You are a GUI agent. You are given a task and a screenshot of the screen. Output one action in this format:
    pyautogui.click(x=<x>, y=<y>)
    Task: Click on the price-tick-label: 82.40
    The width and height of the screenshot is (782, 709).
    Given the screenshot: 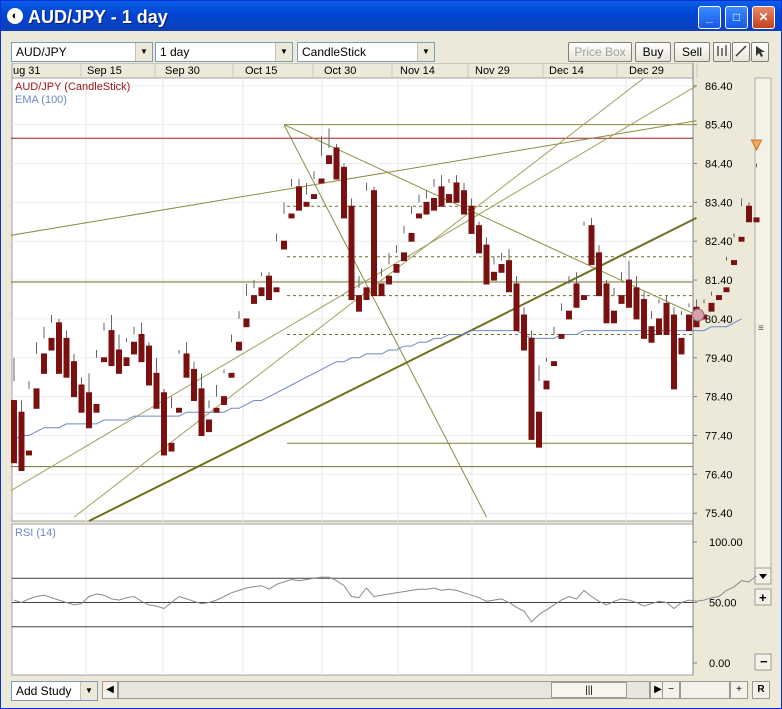 What is the action you would take?
    pyautogui.click(x=719, y=242)
    